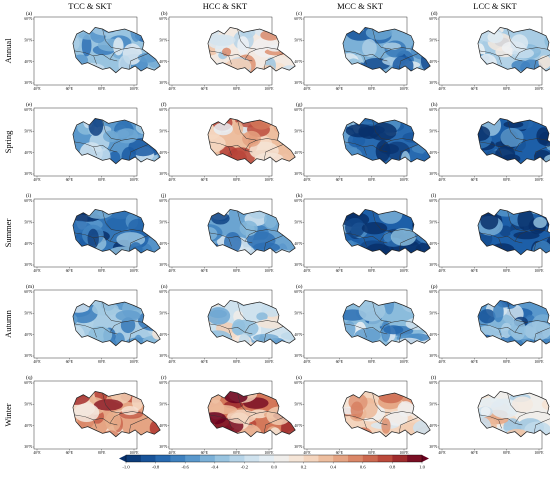  I want to click on panel-label: (f), so click(164, 104).